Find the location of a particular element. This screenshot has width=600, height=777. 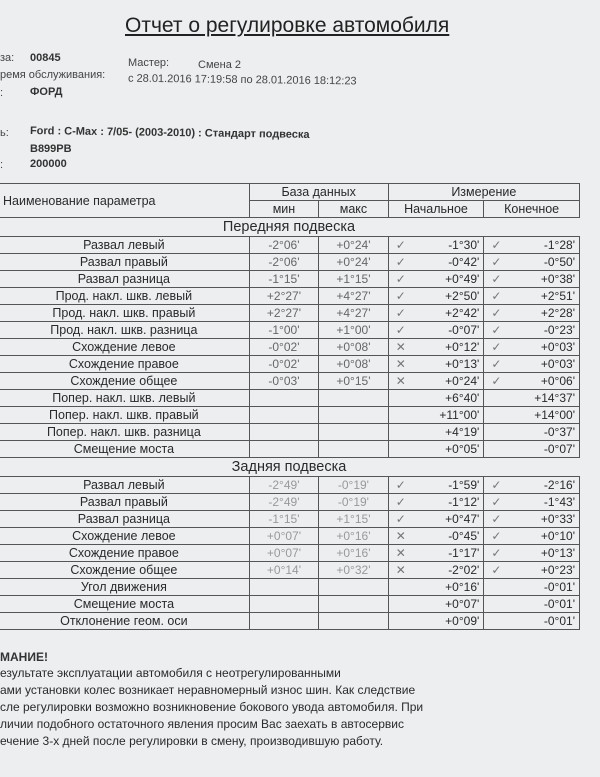

initial-value: -1°12' is located at coordinates (448, 502).